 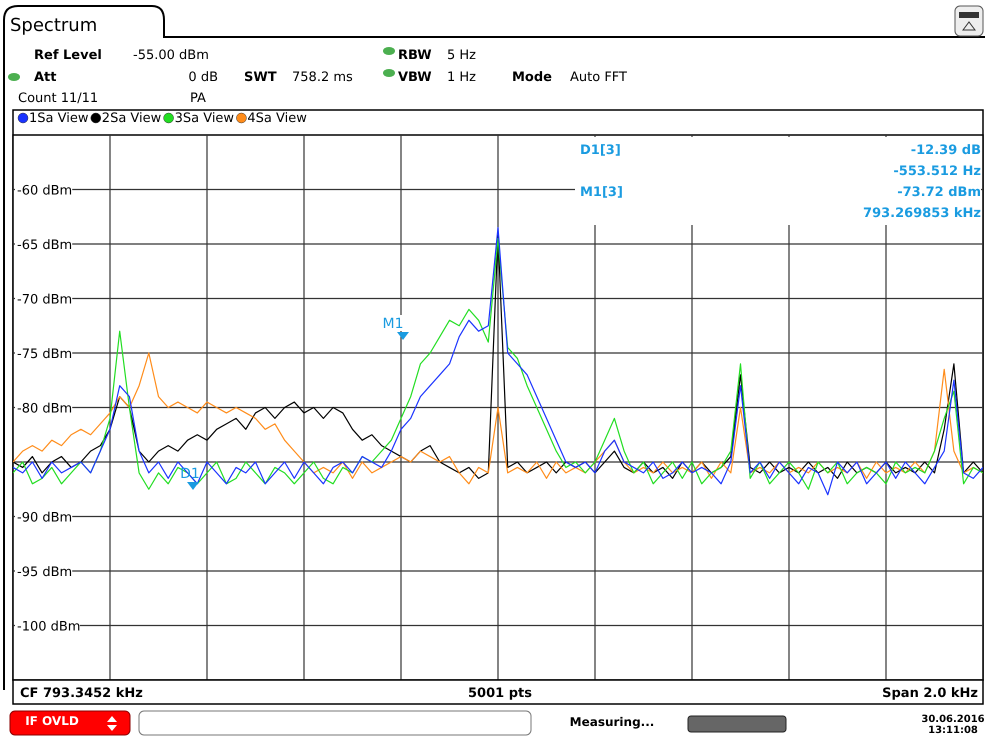 I want to click on text: Mode, so click(x=532, y=77).